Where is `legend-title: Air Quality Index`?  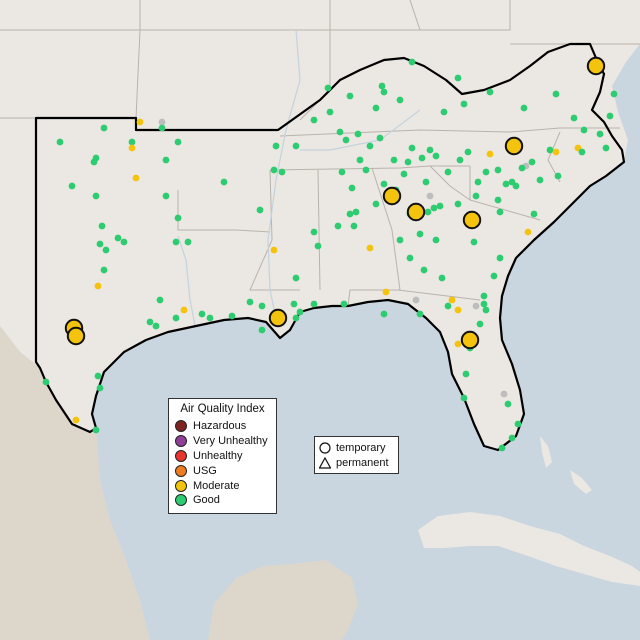 legend-title: Air Quality Index is located at coordinates (222, 409).